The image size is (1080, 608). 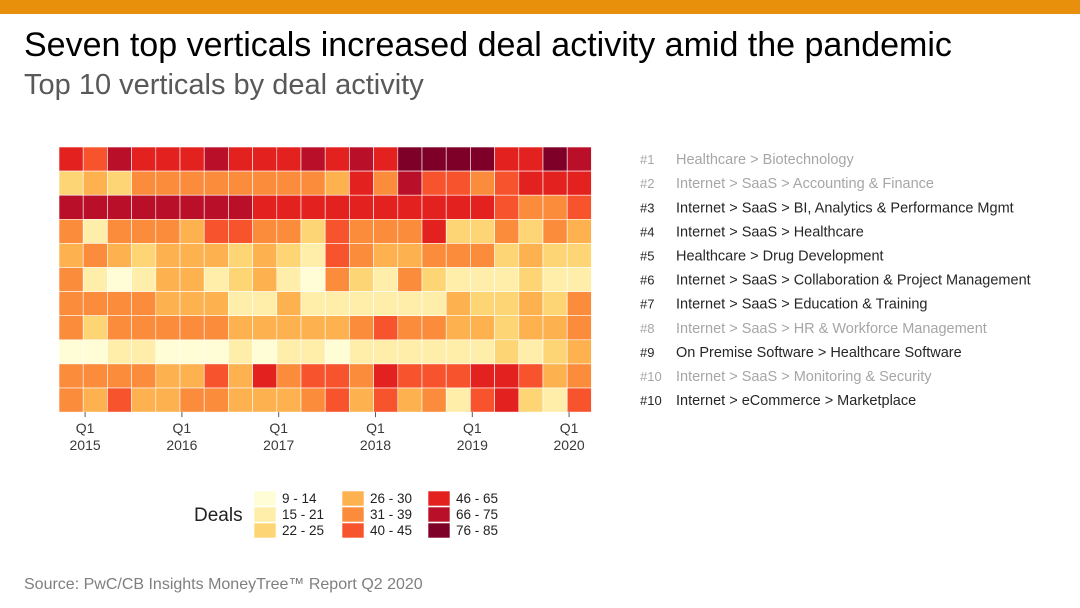 What do you see at coordinates (651, 400) in the screenshot?
I see `row-rank: #10` at bounding box center [651, 400].